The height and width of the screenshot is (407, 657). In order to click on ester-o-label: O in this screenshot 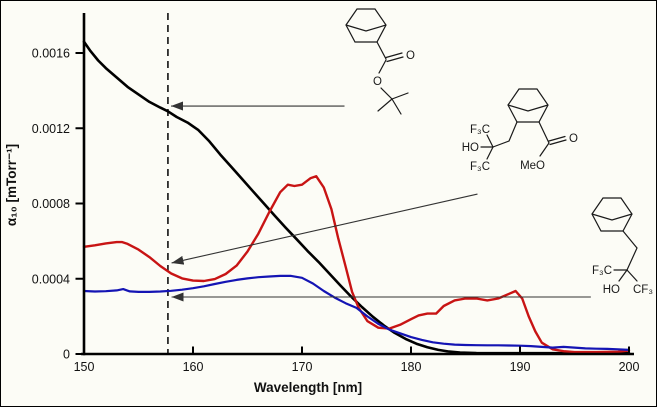, I will do `click(377, 82)`.